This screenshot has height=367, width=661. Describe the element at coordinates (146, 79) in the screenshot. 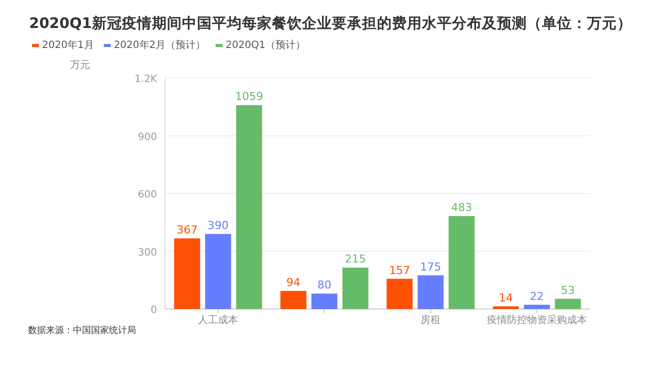

I see `y-tick-label: 1.2K` at that location.